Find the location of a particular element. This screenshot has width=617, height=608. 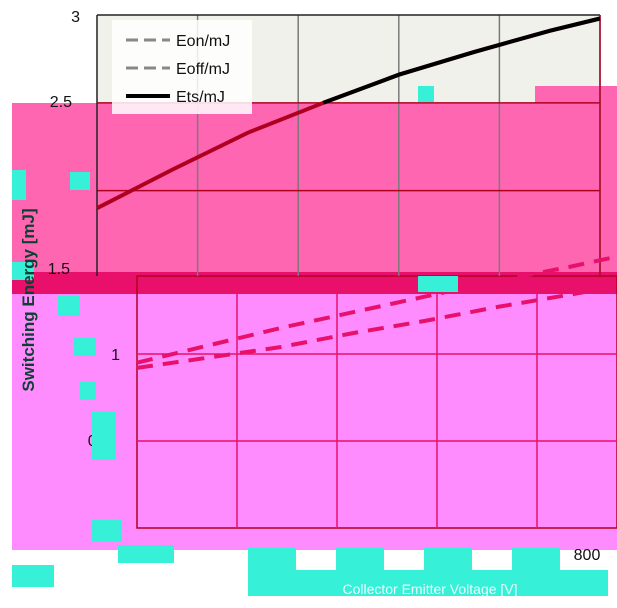

pink-band-right is located at coordinates (576, 181).